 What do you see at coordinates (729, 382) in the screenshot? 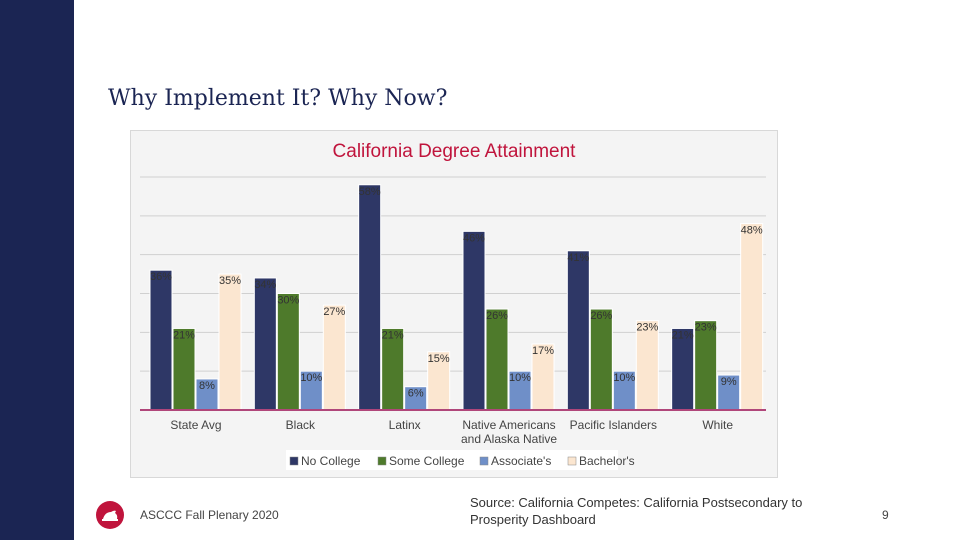
I see `data-label: 9%` at bounding box center [729, 382].